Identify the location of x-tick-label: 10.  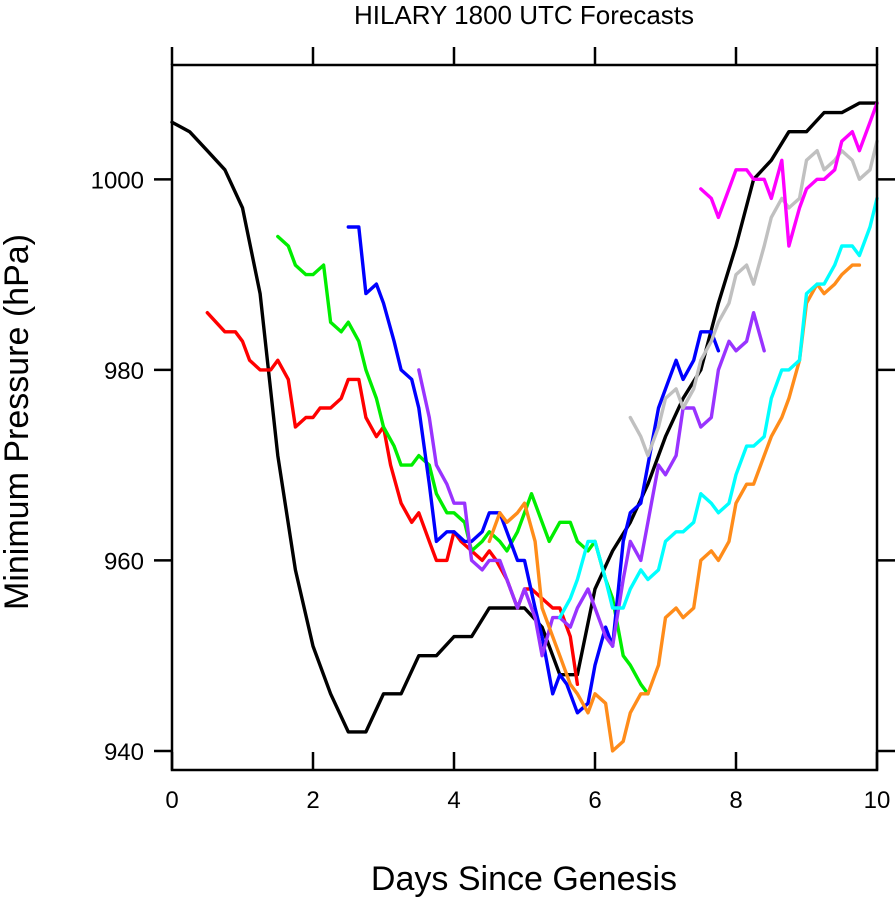
(877, 800).